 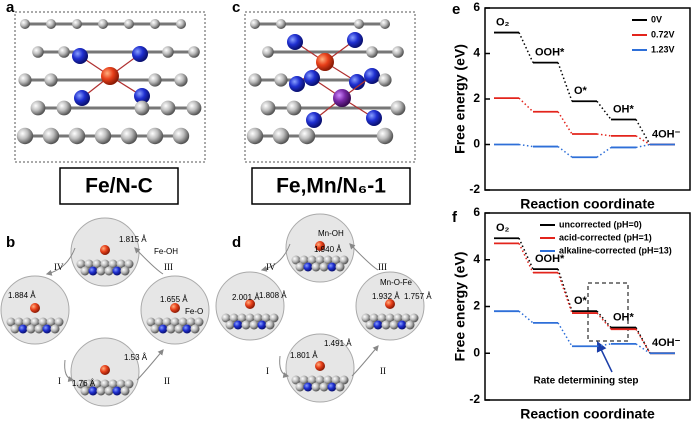 I want to click on species-label: Mn-OH, so click(x=331, y=233).